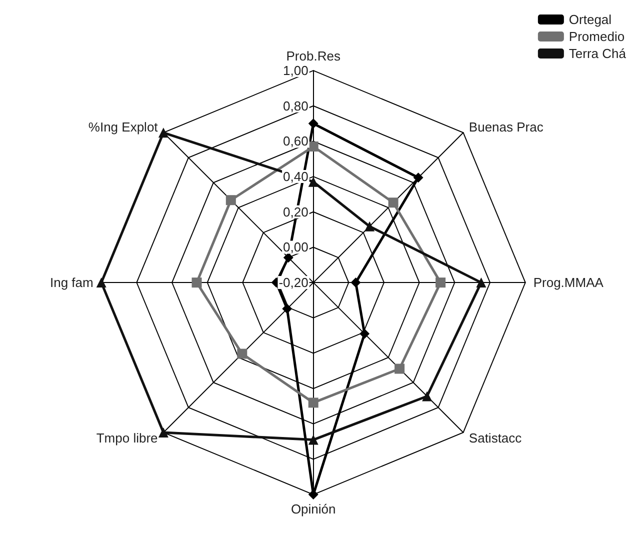  I want to click on y-tick-label: -0,20, so click(293, 282).